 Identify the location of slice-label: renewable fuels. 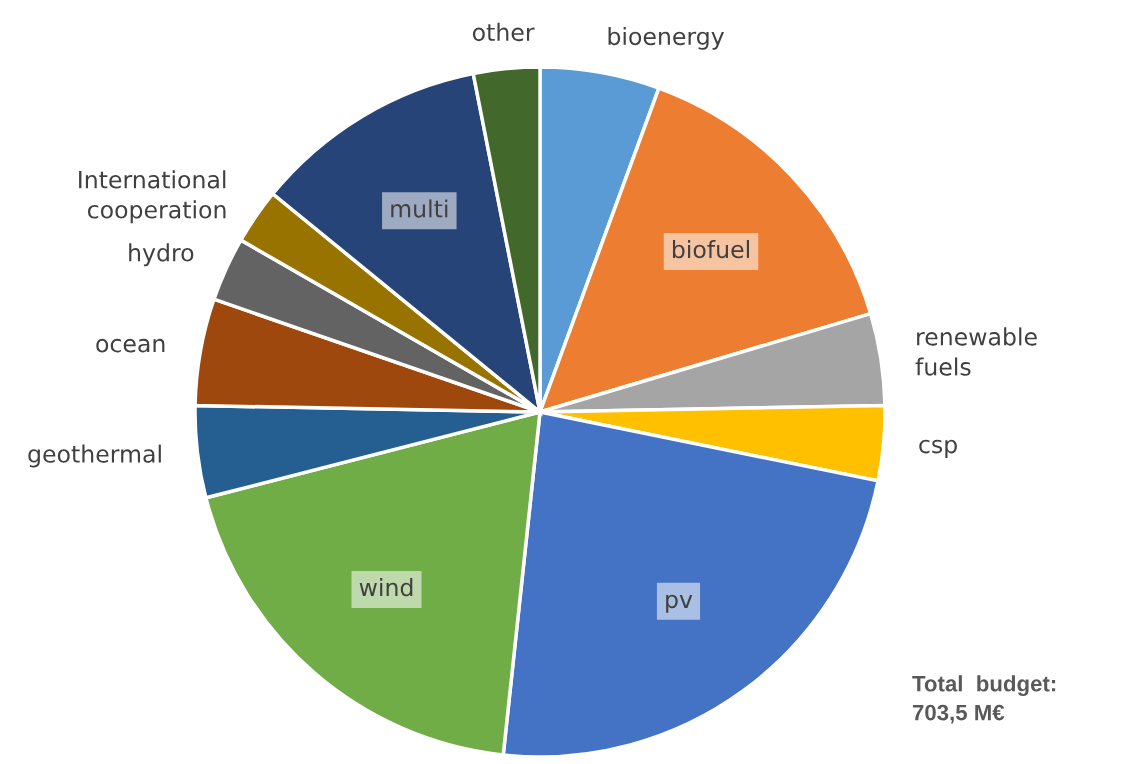
(976, 351).